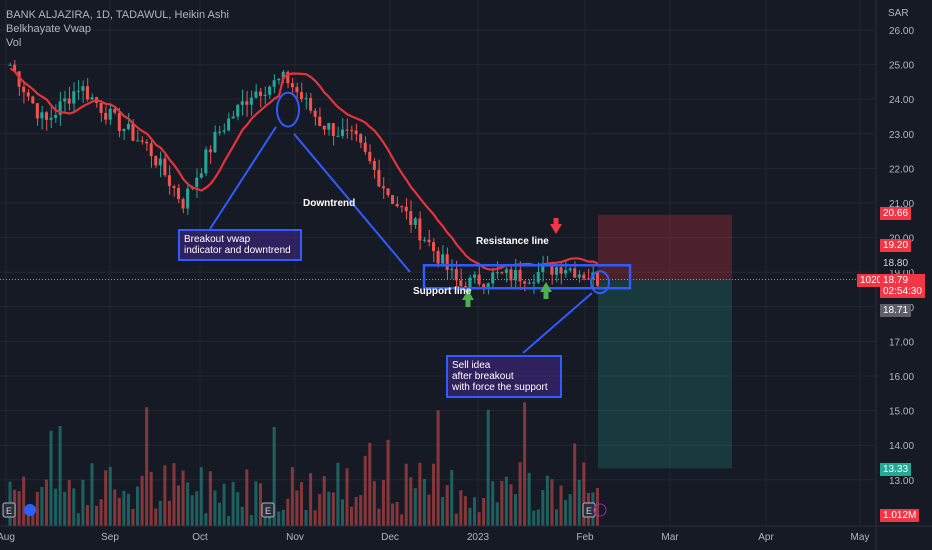 The width and height of the screenshot is (932, 550). Describe the element at coordinates (30, 510) in the screenshot. I see `dividend-marker` at that location.